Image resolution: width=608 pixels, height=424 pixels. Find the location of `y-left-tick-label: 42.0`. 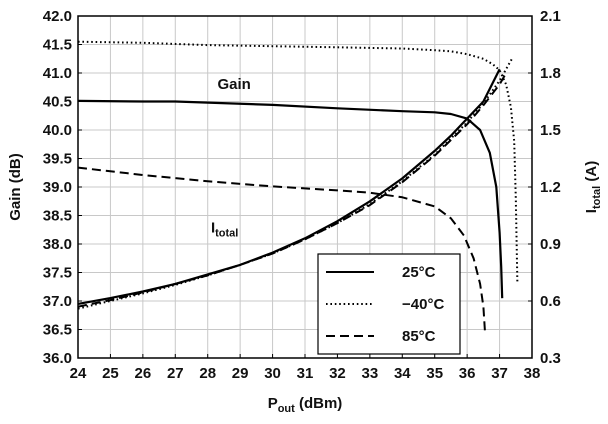

y-left-tick-label: 42.0 is located at coordinates (57, 16).